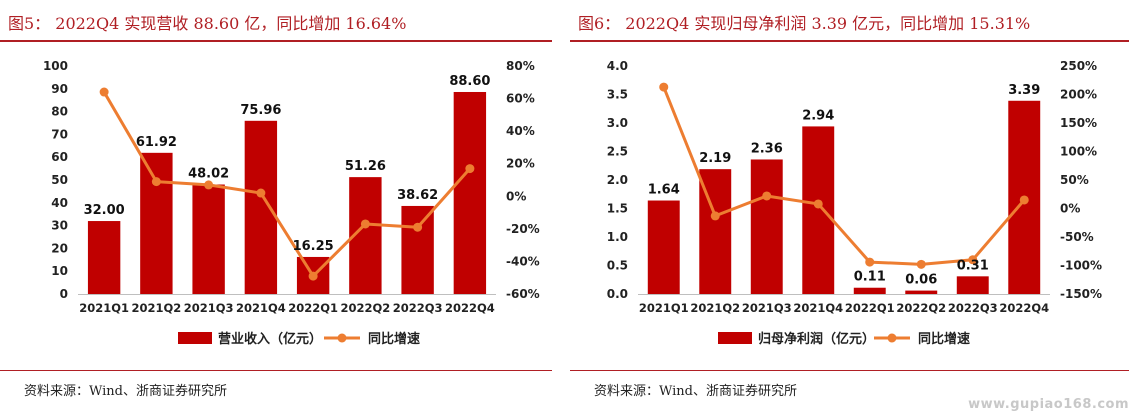  What do you see at coordinates (695, 391) in the screenshot?
I see `source-note: 资料来源：Wind、浙商证券研究所` at bounding box center [695, 391].